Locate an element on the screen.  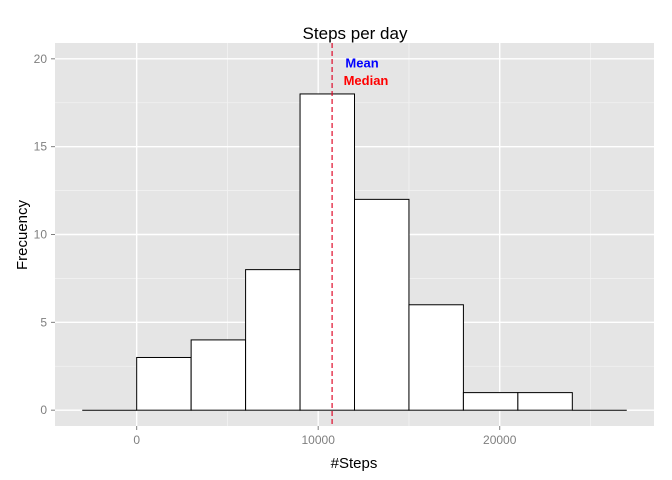
y-tick-label: 0 is located at coordinates (43, 410).